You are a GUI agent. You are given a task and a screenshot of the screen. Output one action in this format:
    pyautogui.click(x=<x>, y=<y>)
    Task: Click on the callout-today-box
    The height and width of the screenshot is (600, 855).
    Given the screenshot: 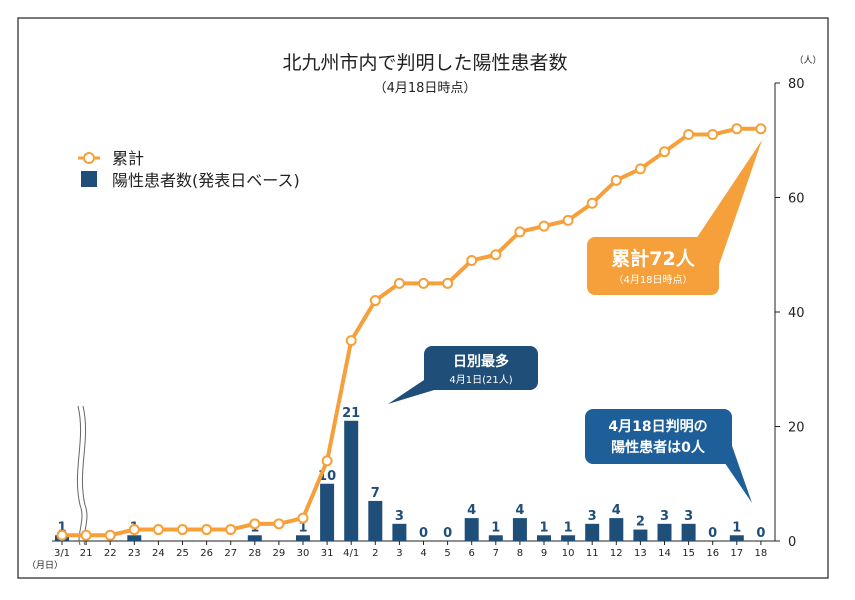 What is the action you would take?
    pyautogui.click(x=658, y=436)
    